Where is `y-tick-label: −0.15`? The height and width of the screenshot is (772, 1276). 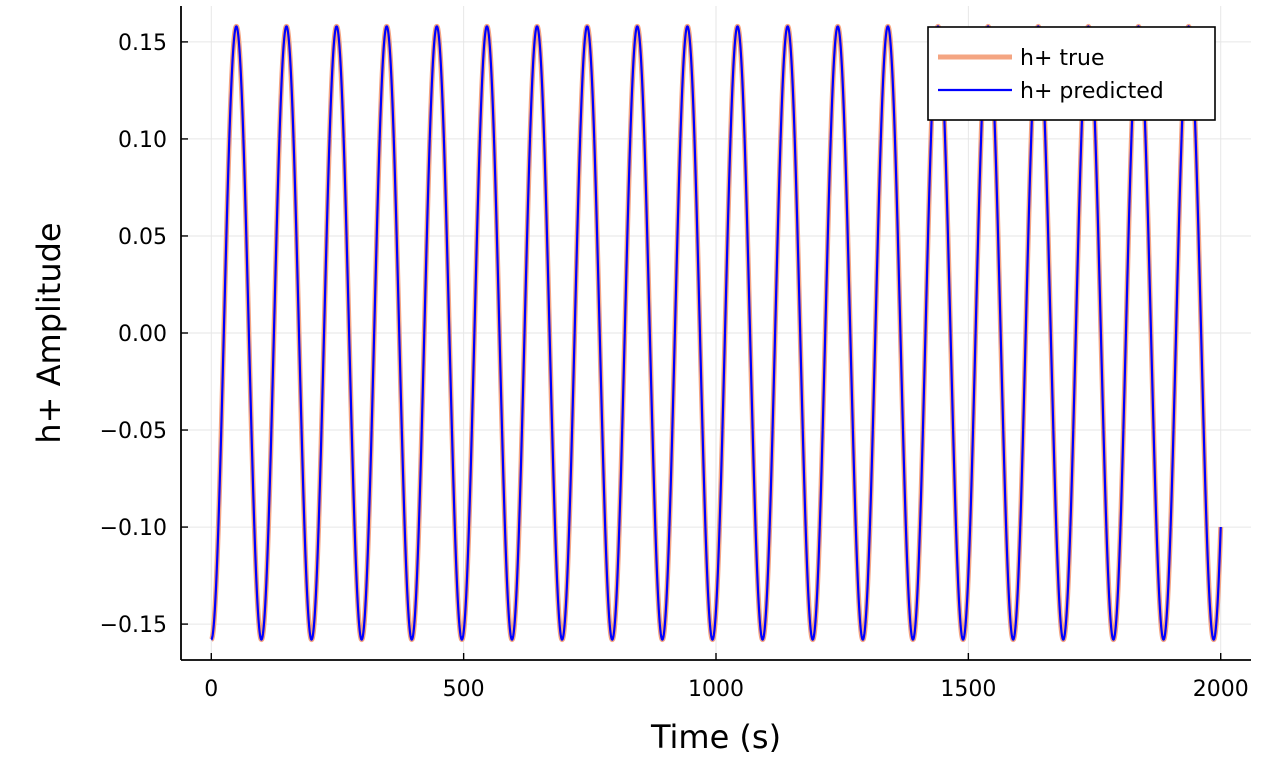 y-tick-label: −0.15 is located at coordinates (133, 625).